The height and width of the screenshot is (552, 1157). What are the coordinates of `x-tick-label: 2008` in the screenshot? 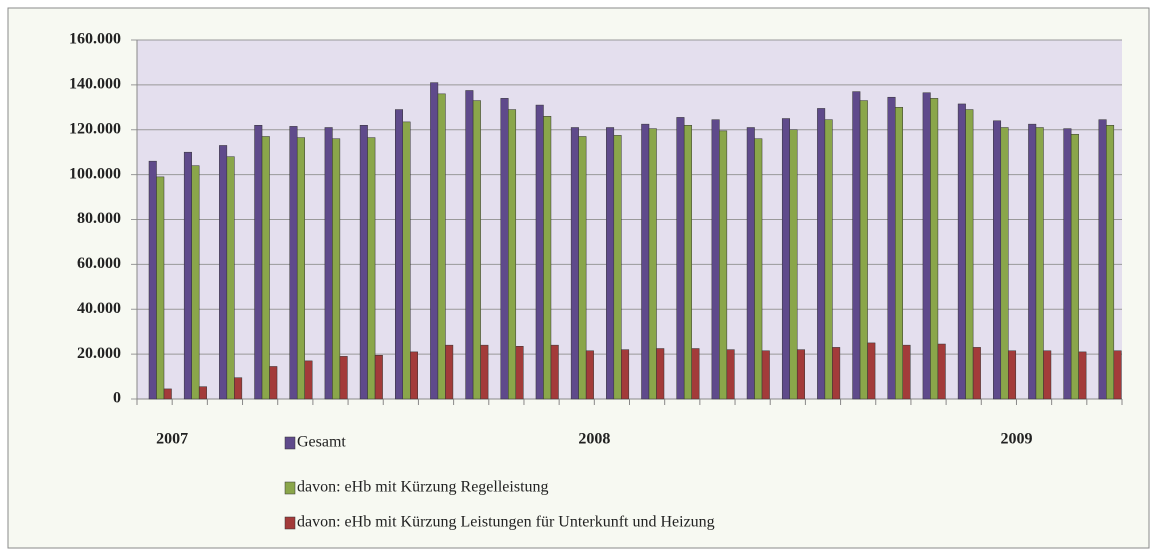 It's located at (594, 439).